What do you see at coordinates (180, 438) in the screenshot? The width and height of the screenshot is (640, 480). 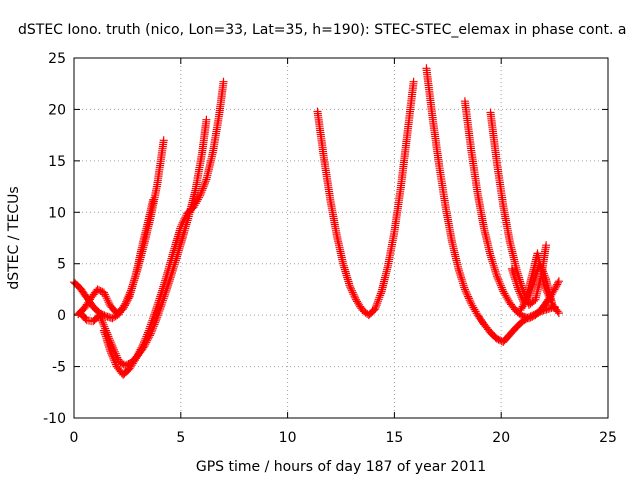 I see `x-tick-label: 5` at bounding box center [180, 438].